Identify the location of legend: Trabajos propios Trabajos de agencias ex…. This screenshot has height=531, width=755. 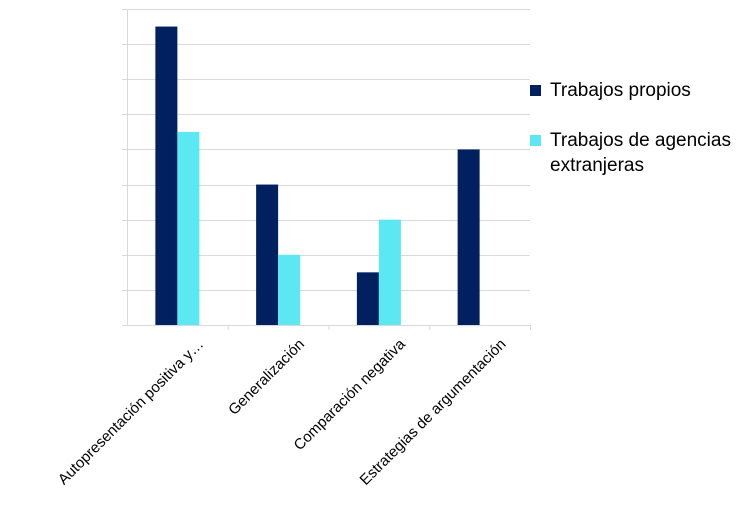
(642, 140).